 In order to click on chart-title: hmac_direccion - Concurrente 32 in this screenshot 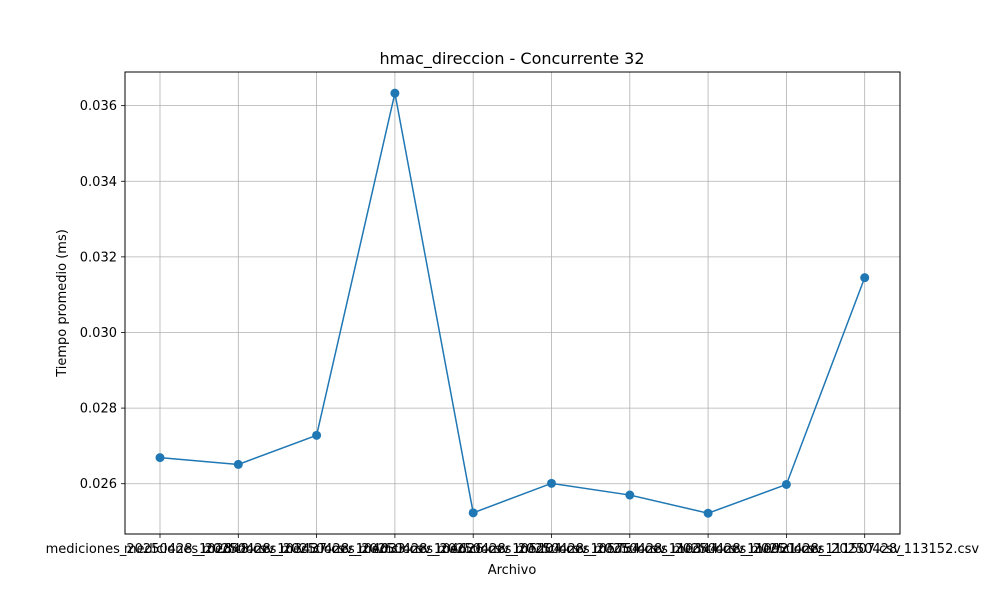, I will do `click(511, 59)`.